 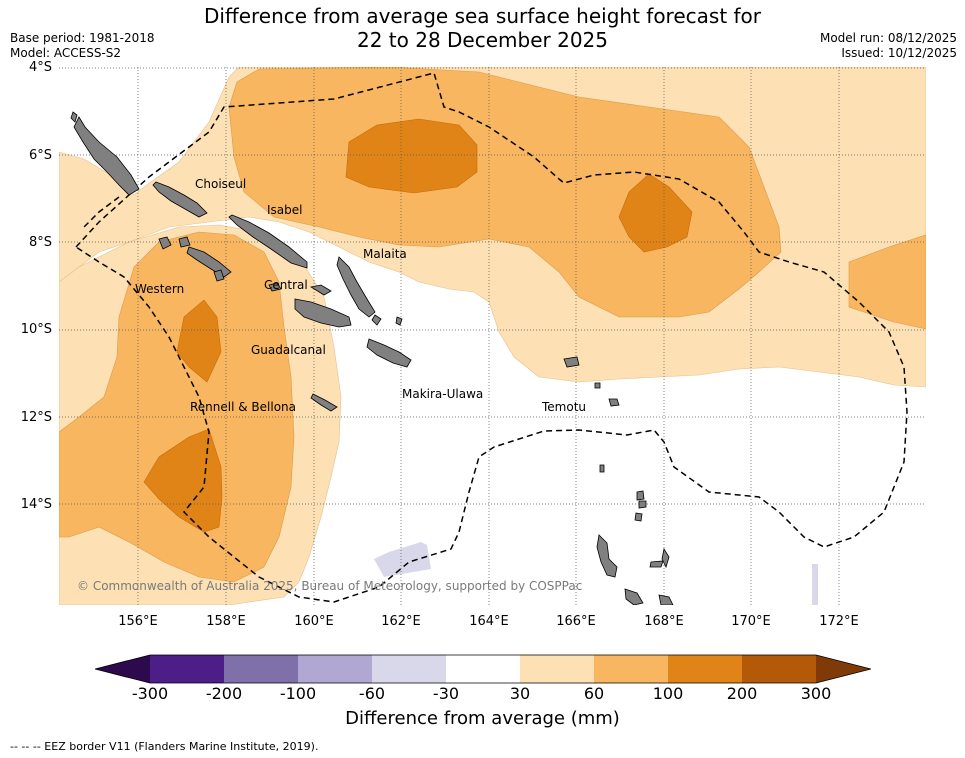 What do you see at coordinates (122, 669) in the screenshot?
I see `colorbar-extend-low` at bounding box center [122, 669].